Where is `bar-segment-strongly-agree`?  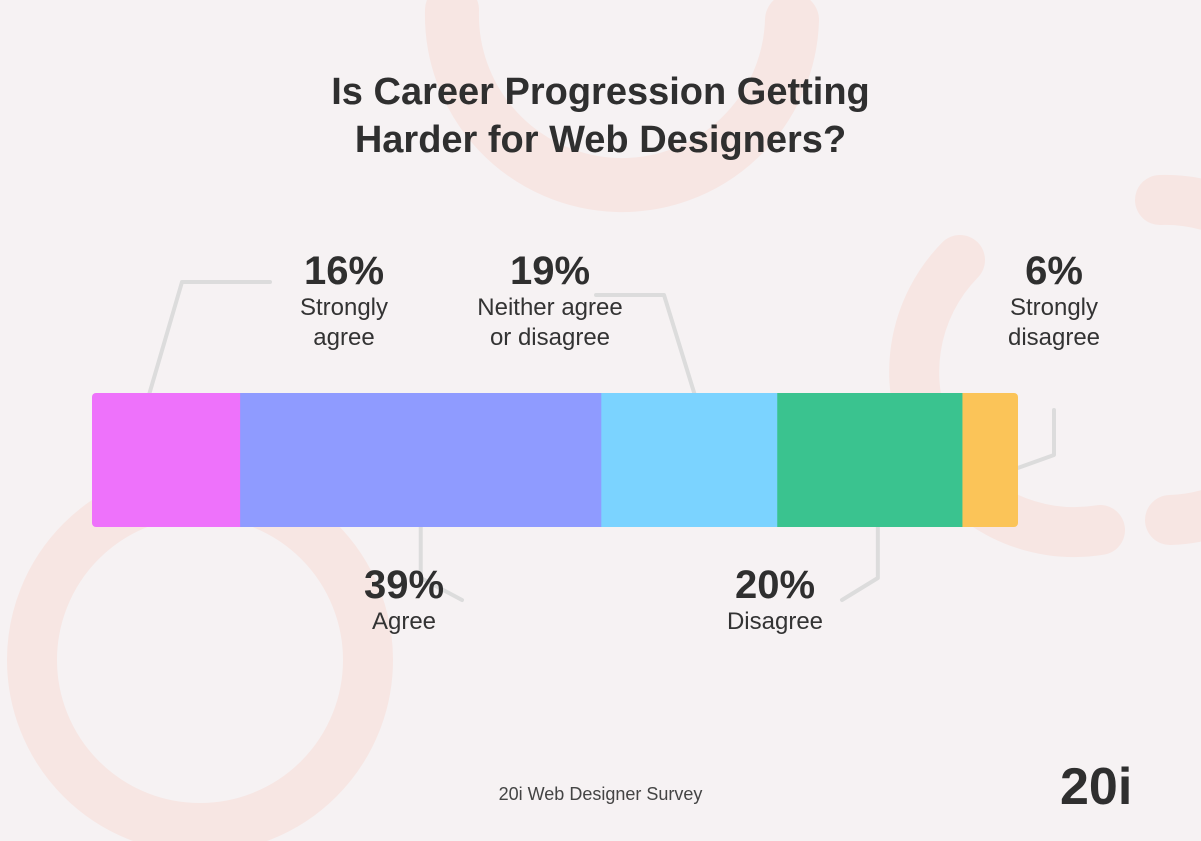 bar-segment-strongly-agree is located at coordinates (166, 460).